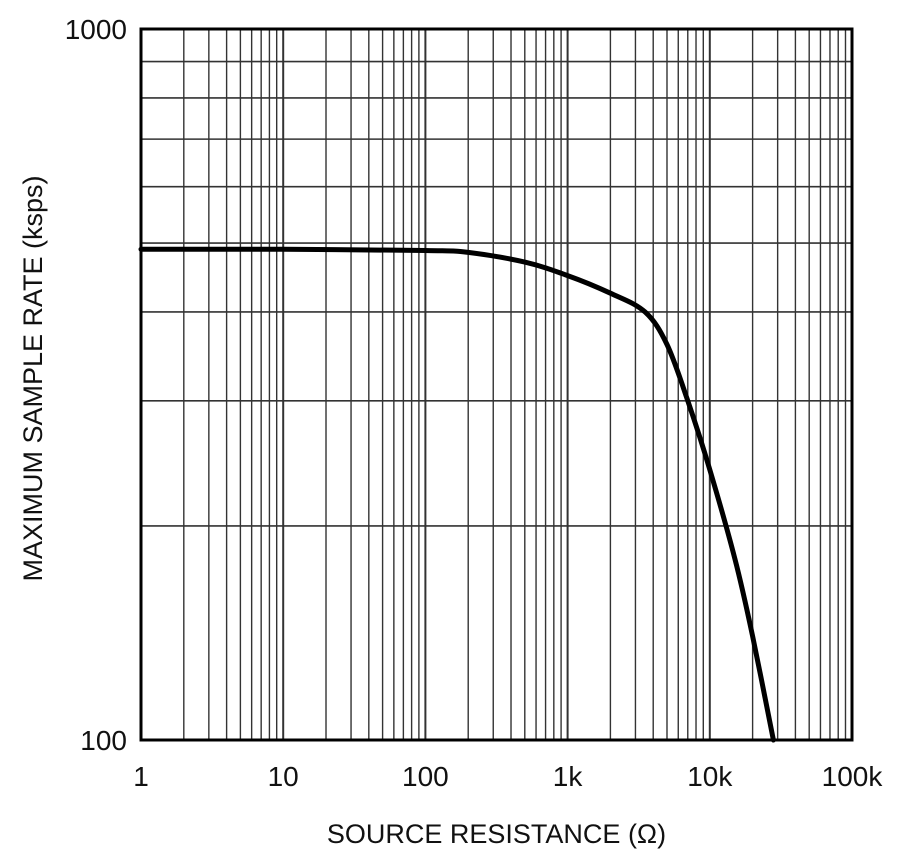  Describe the element at coordinates (425, 776) in the screenshot. I see `x-tick-label: 100` at that location.